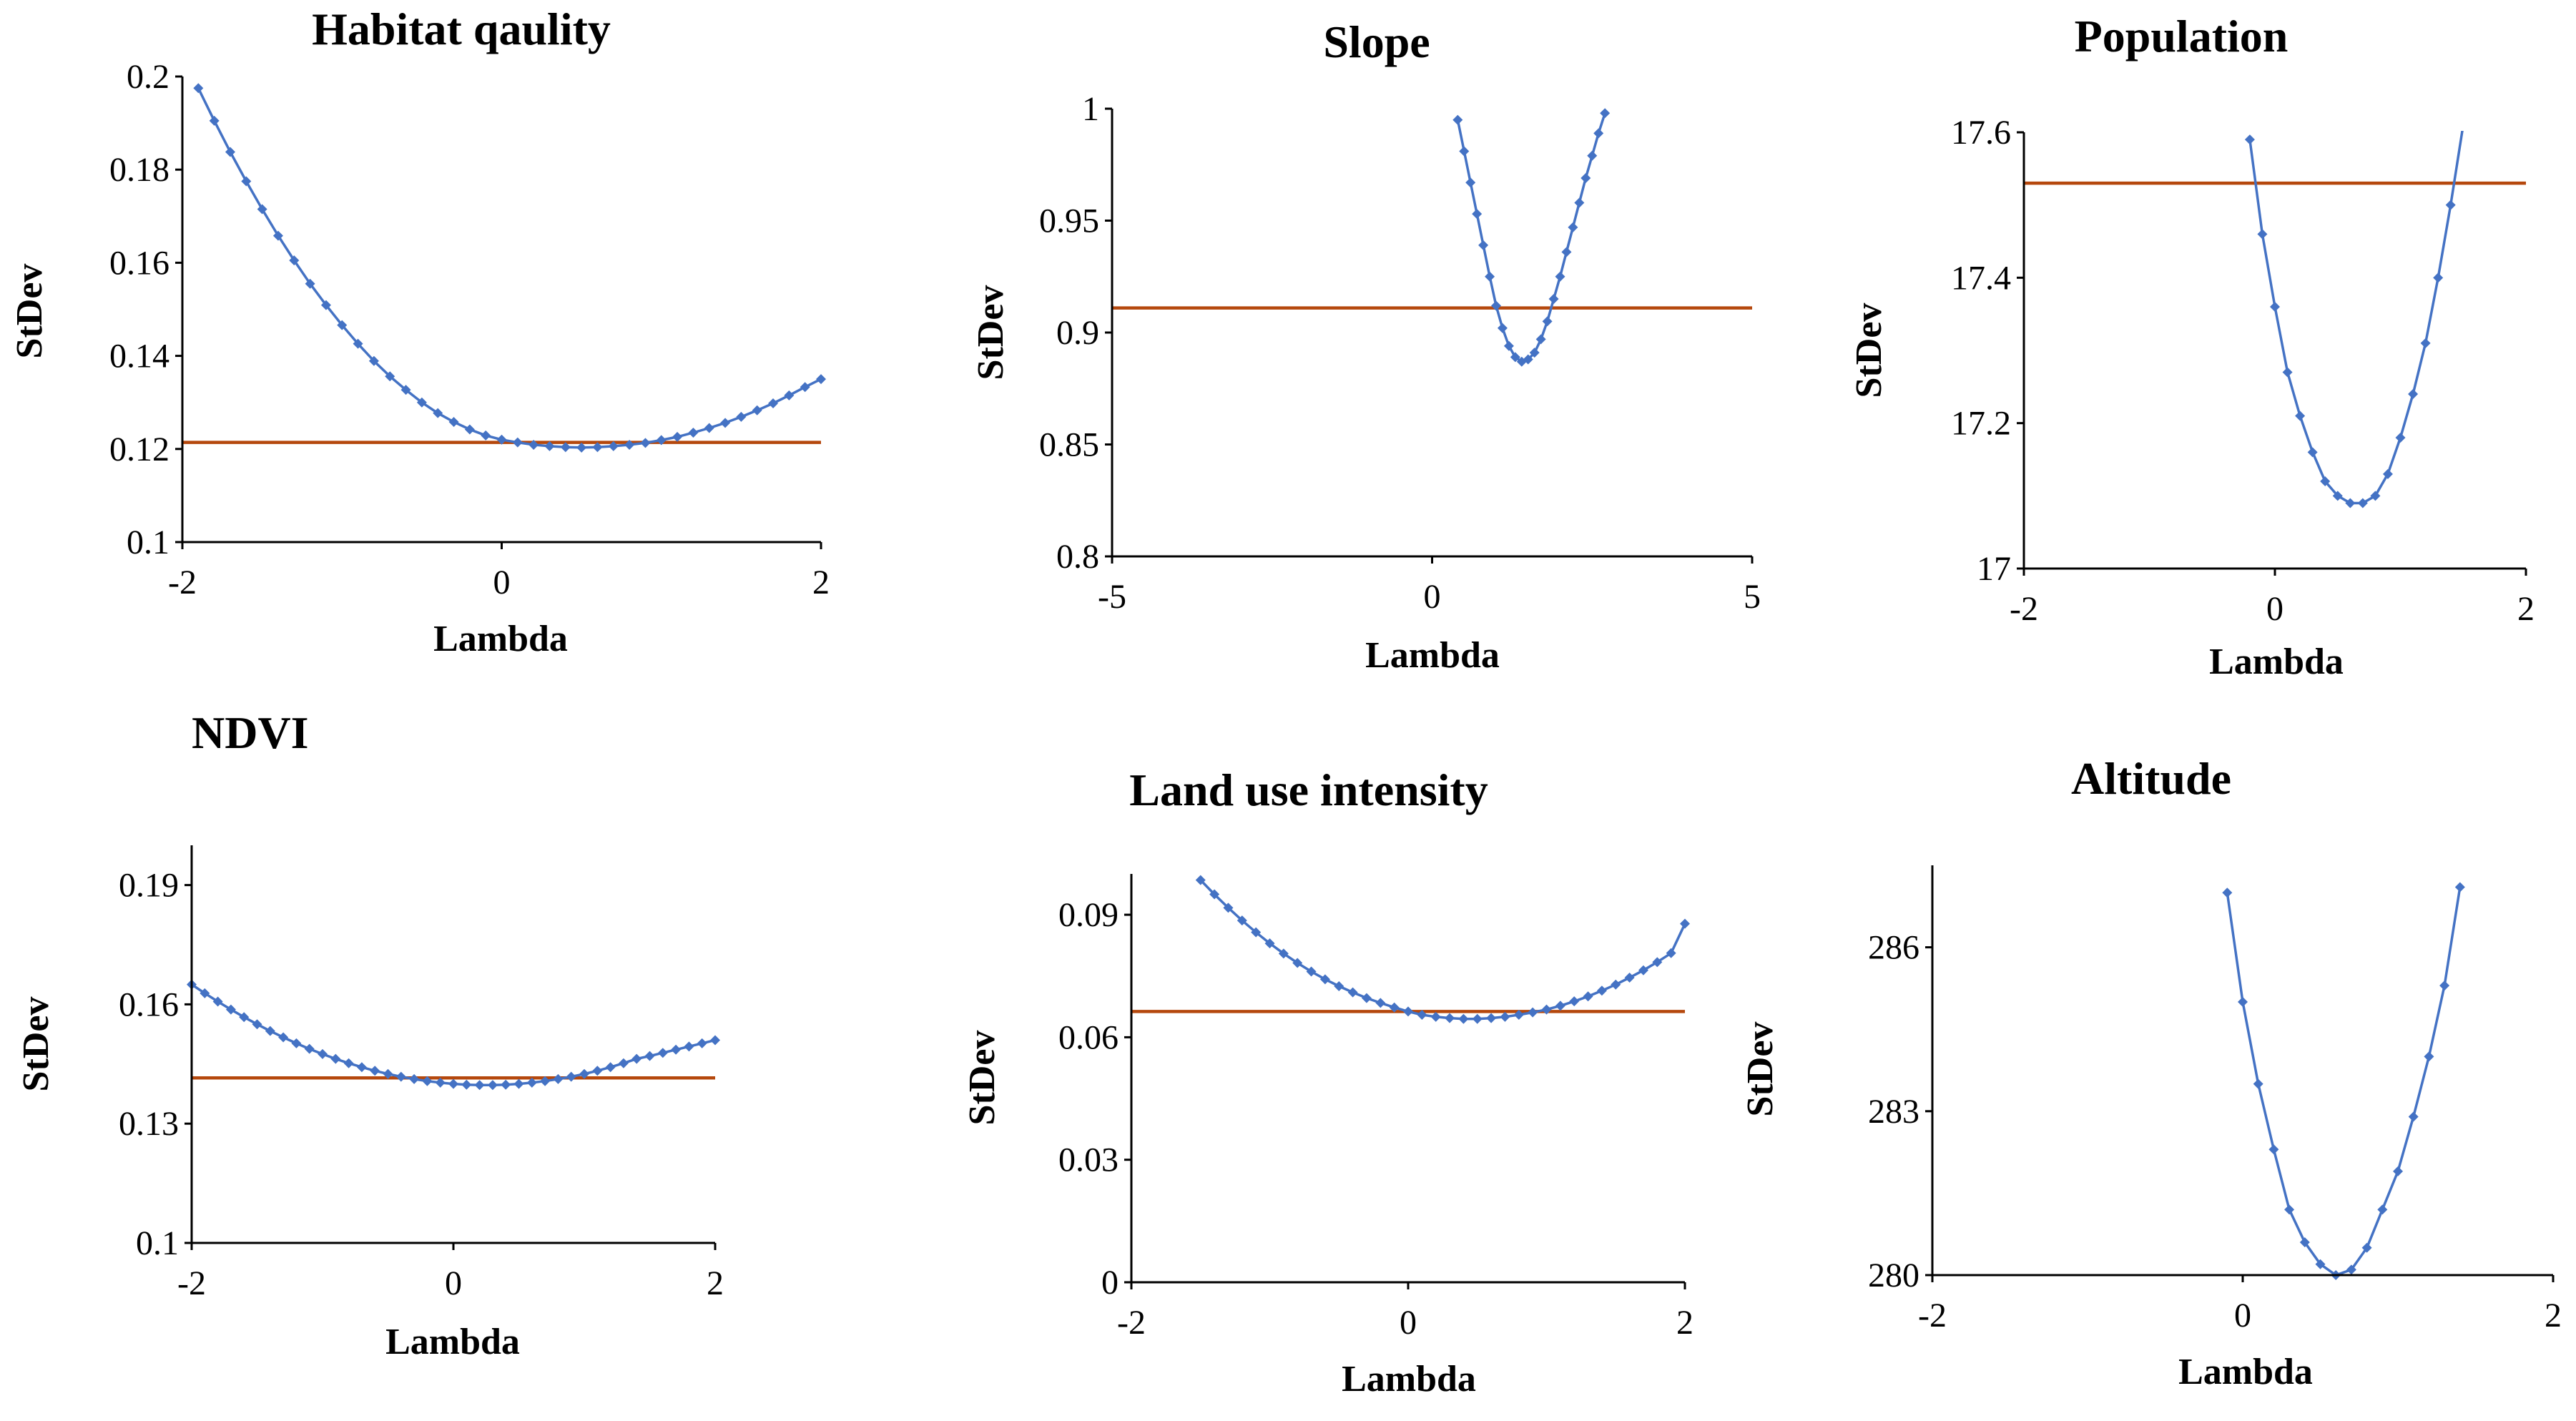 The width and height of the screenshot is (2576, 1421). What do you see at coordinates (1932, 1315) in the screenshot?
I see `x-tick-label: -2` at bounding box center [1932, 1315].